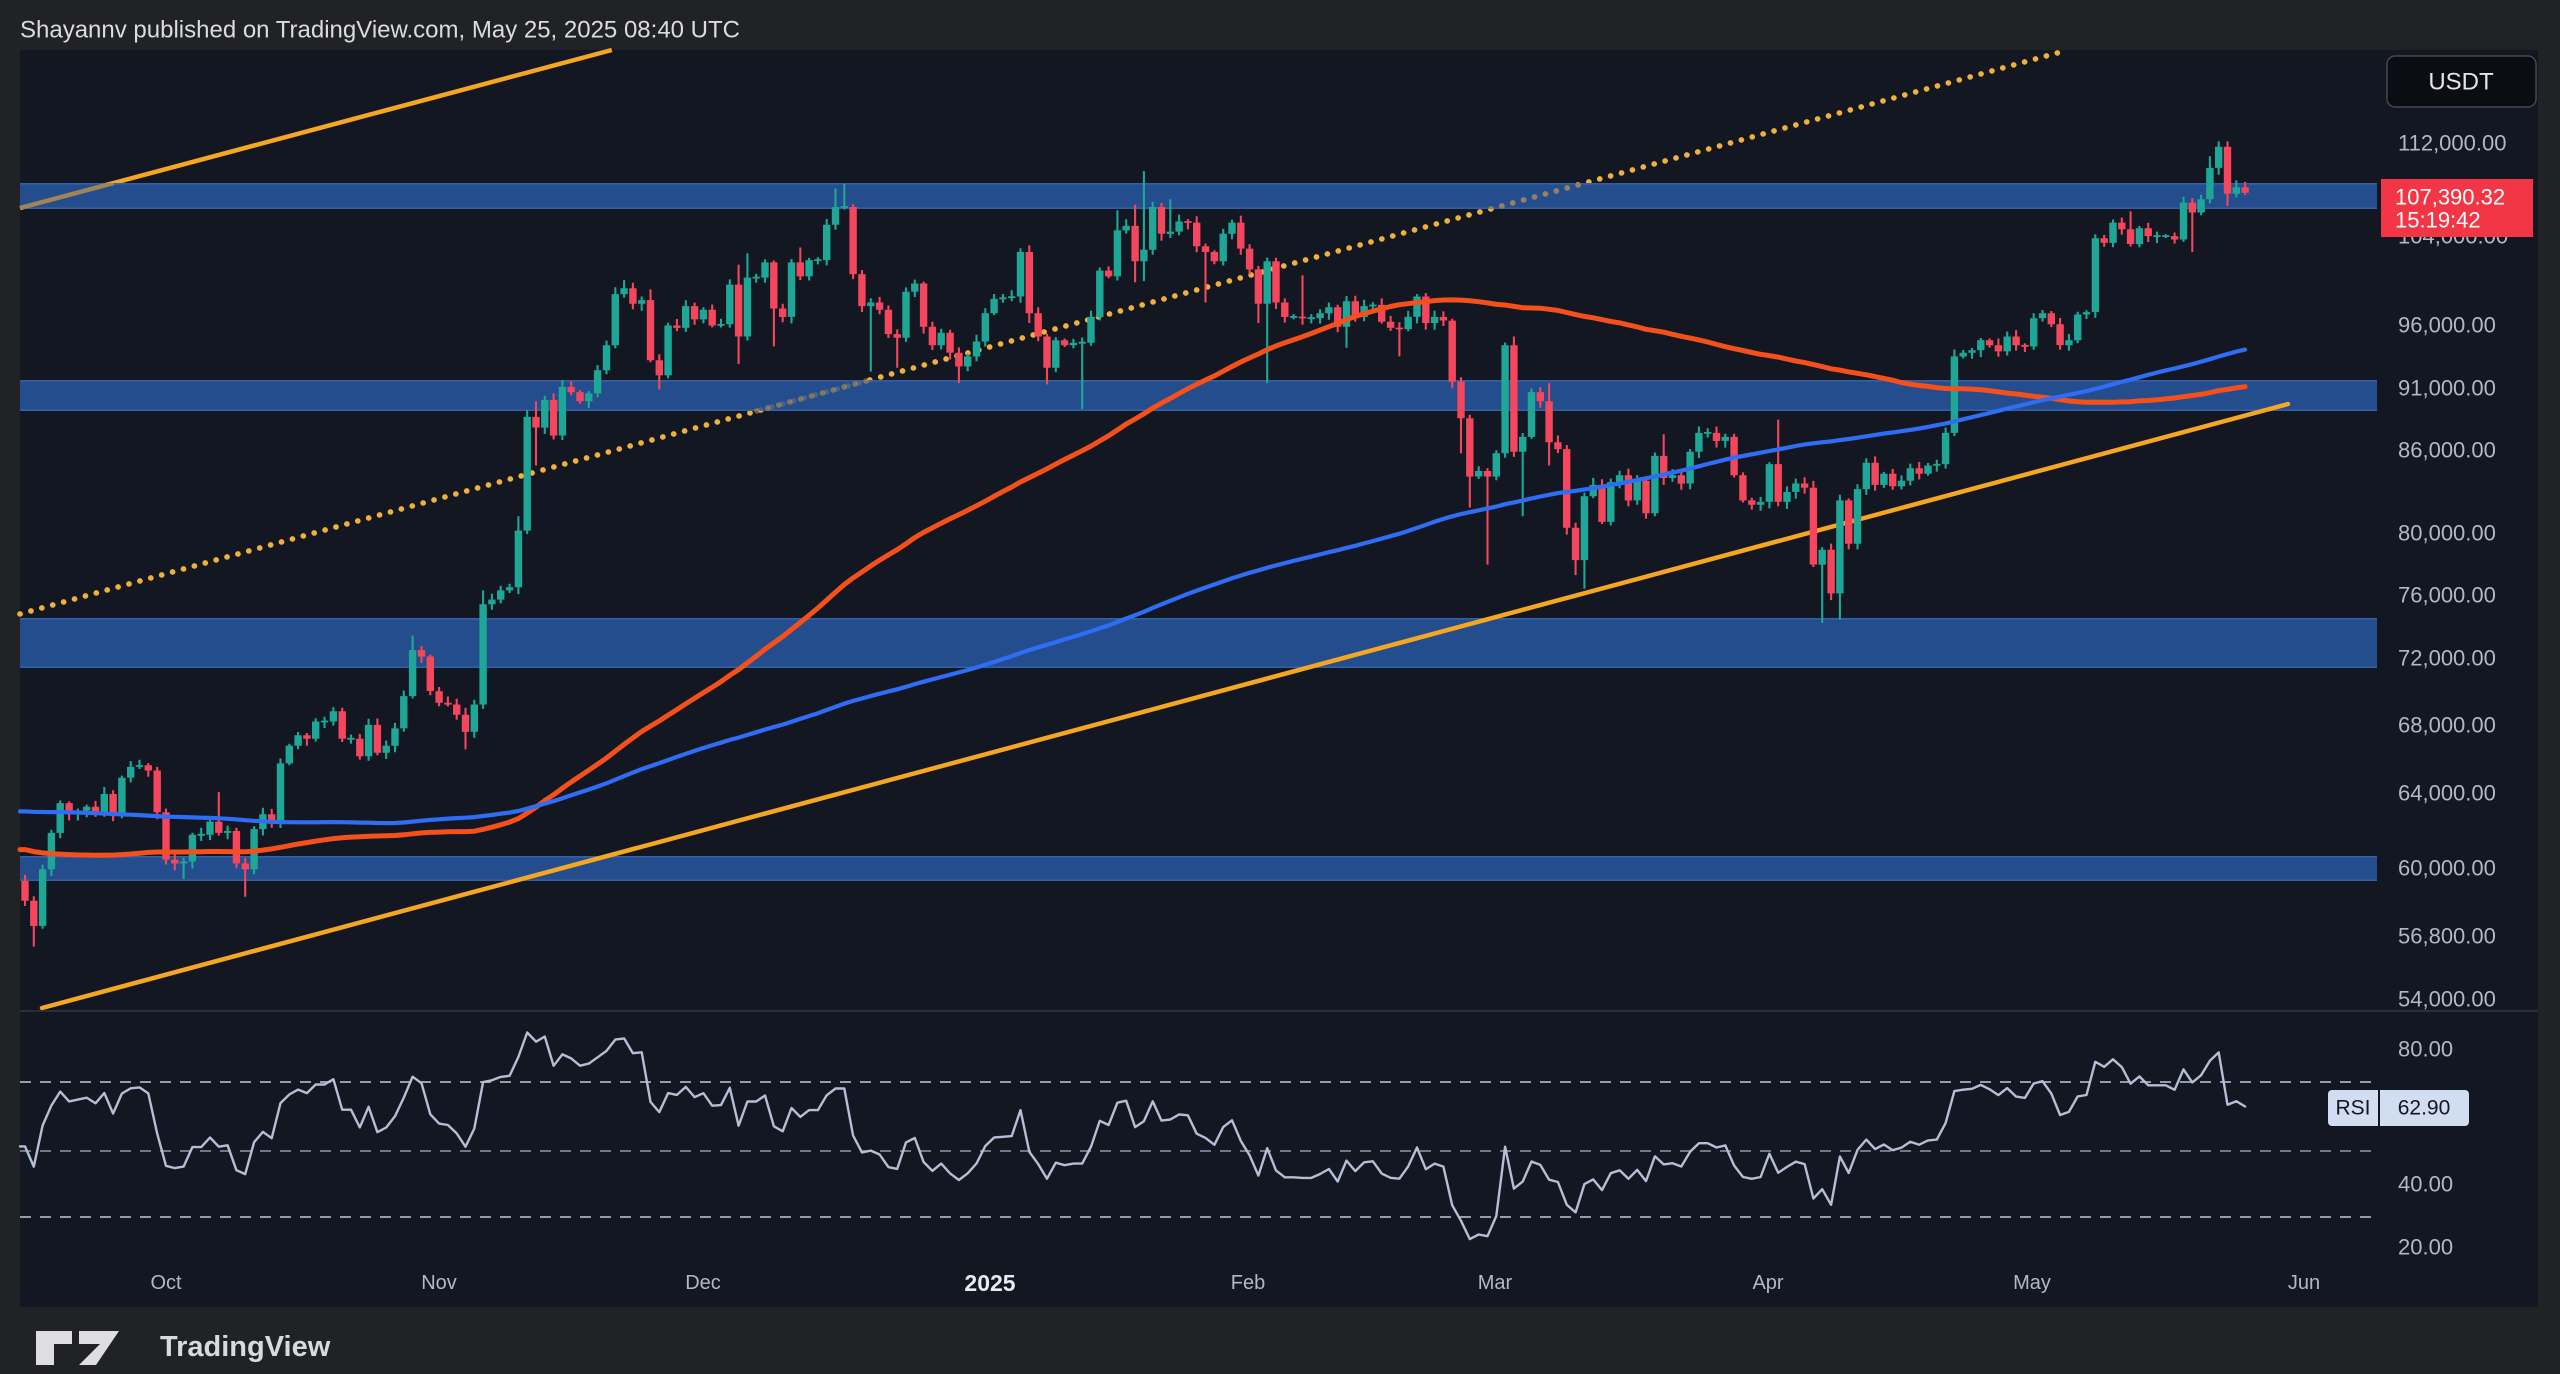 This screenshot has height=1374, width=2560. Describe the element at coordinates (2352, 1108) in the screenshot. I see `svg-text: RSI` at that location.